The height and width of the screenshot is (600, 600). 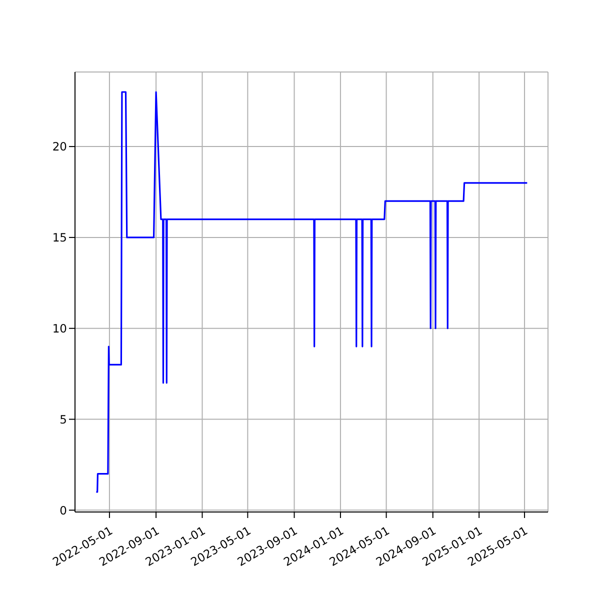 I want to click on y-tick-label: 10, so click(x=59, y=328).